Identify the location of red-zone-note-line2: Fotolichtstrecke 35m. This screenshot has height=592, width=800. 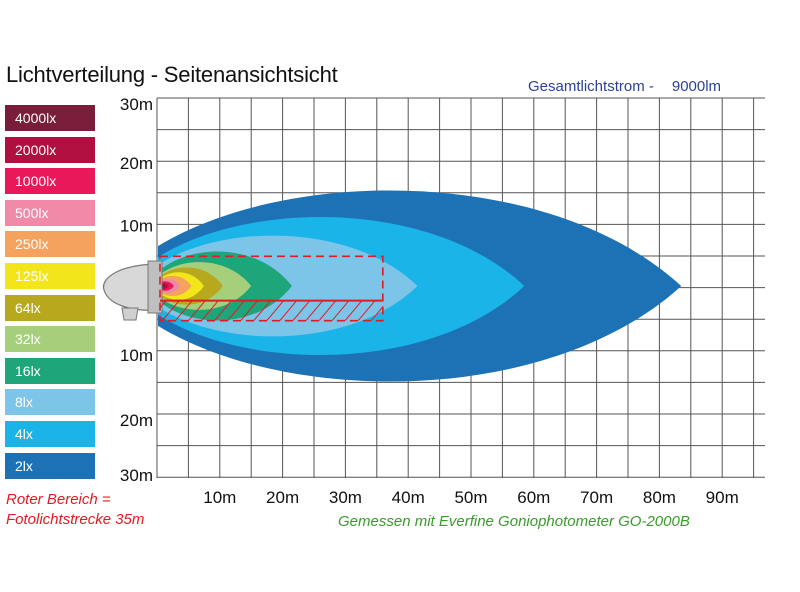
(75, 519).